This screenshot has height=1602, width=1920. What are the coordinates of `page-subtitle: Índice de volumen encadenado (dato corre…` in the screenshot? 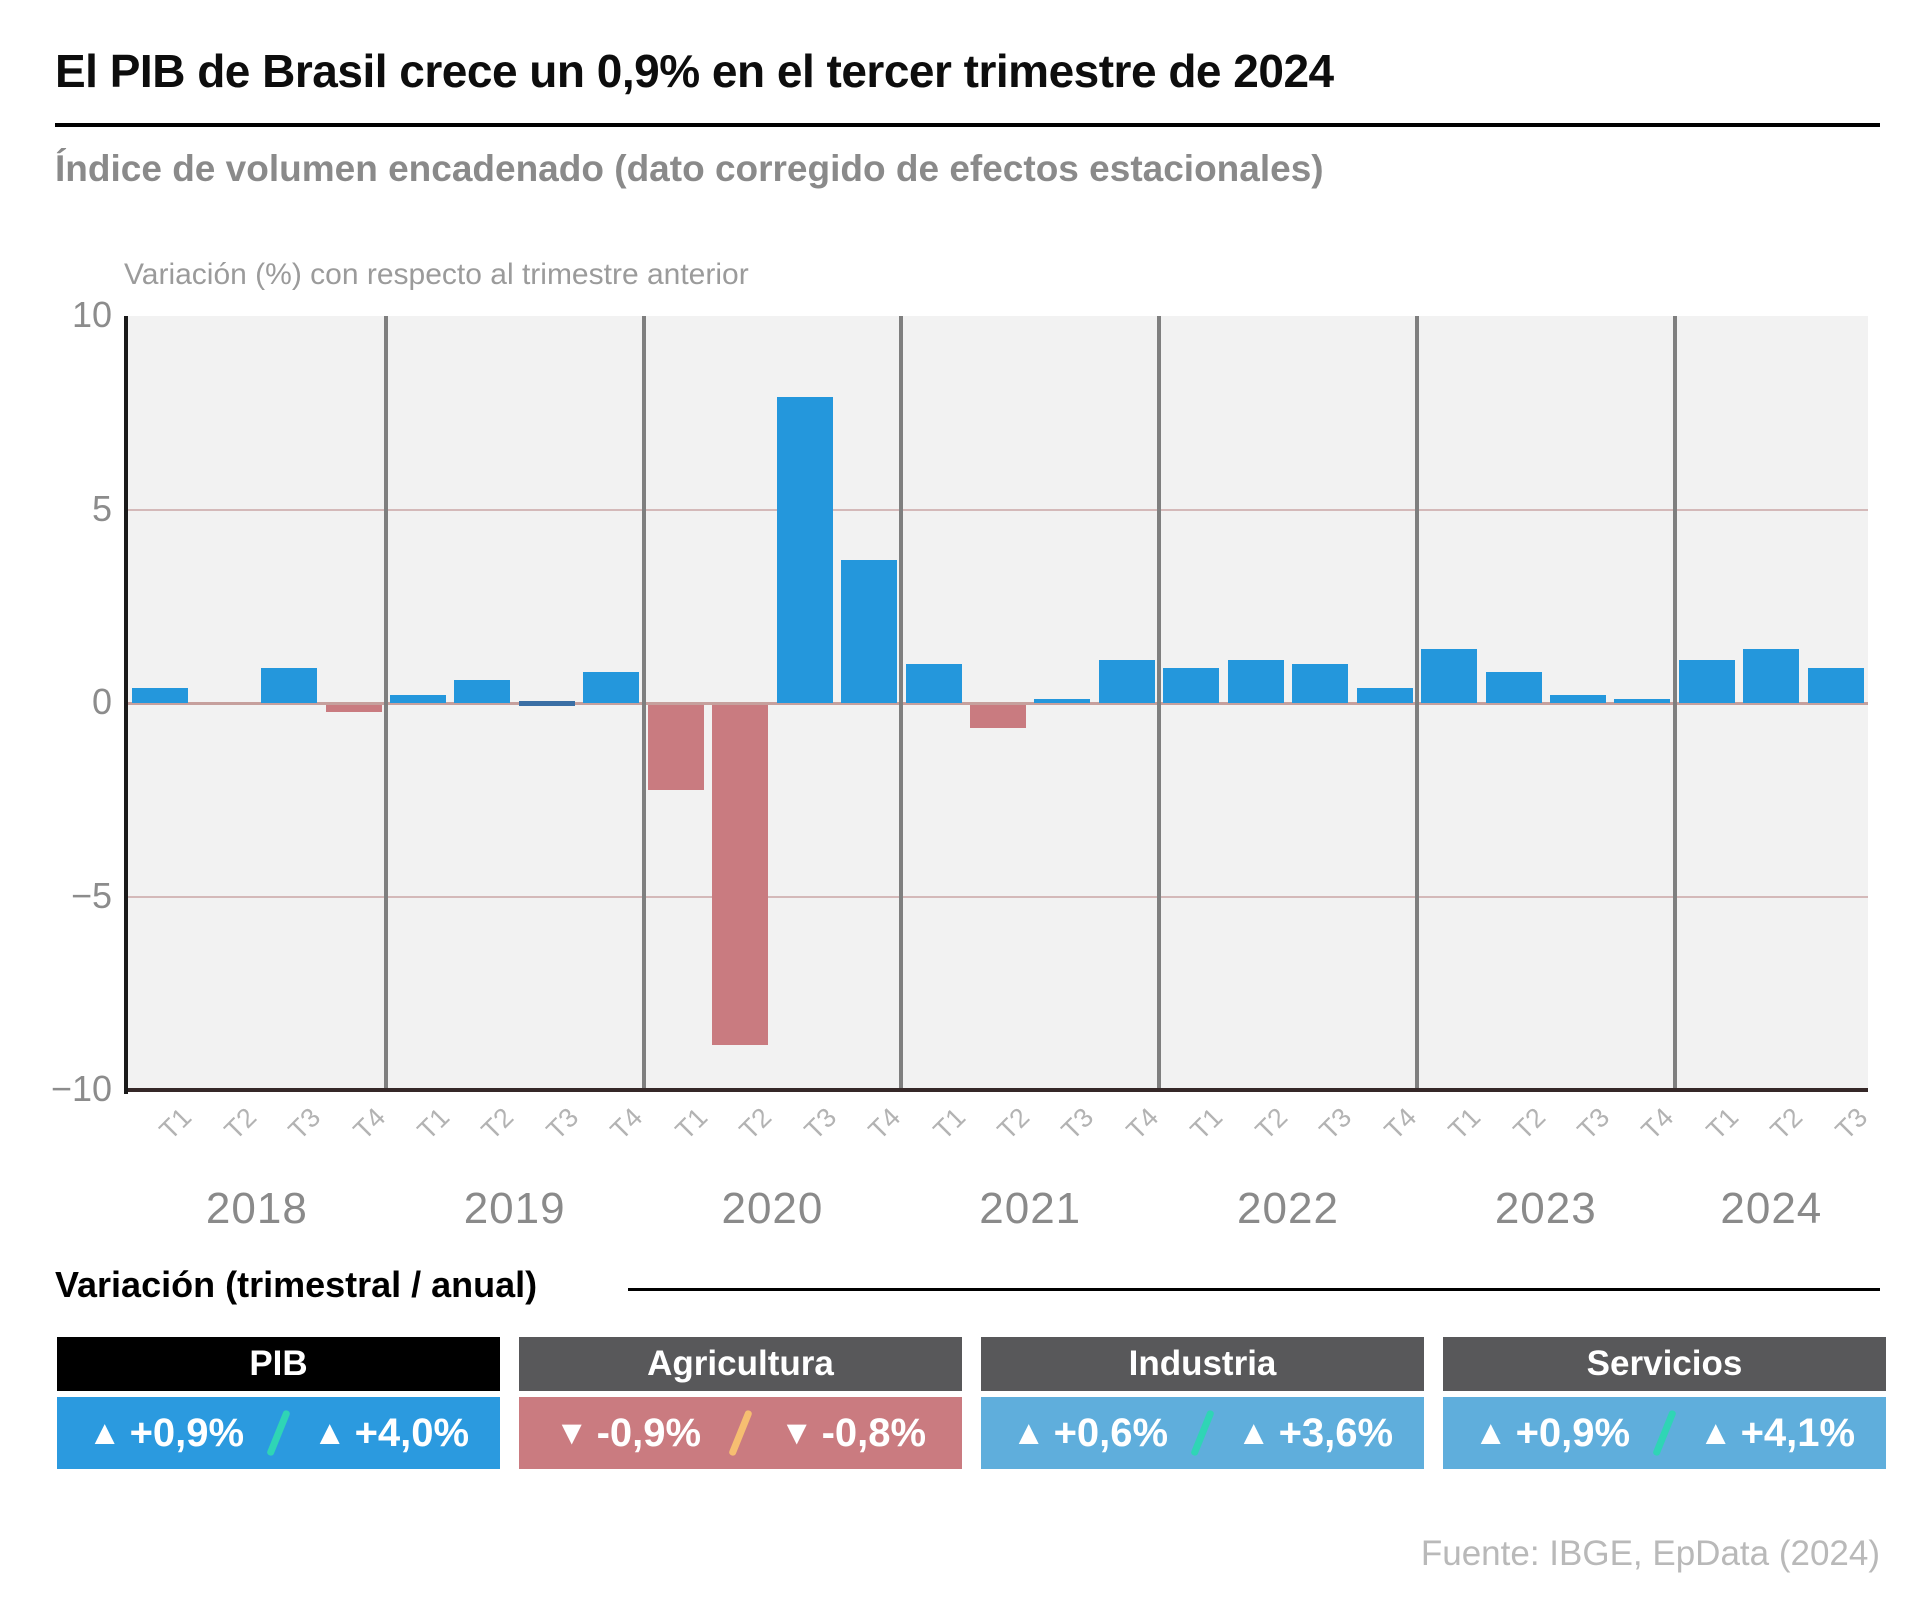 It's located at (689, 168).